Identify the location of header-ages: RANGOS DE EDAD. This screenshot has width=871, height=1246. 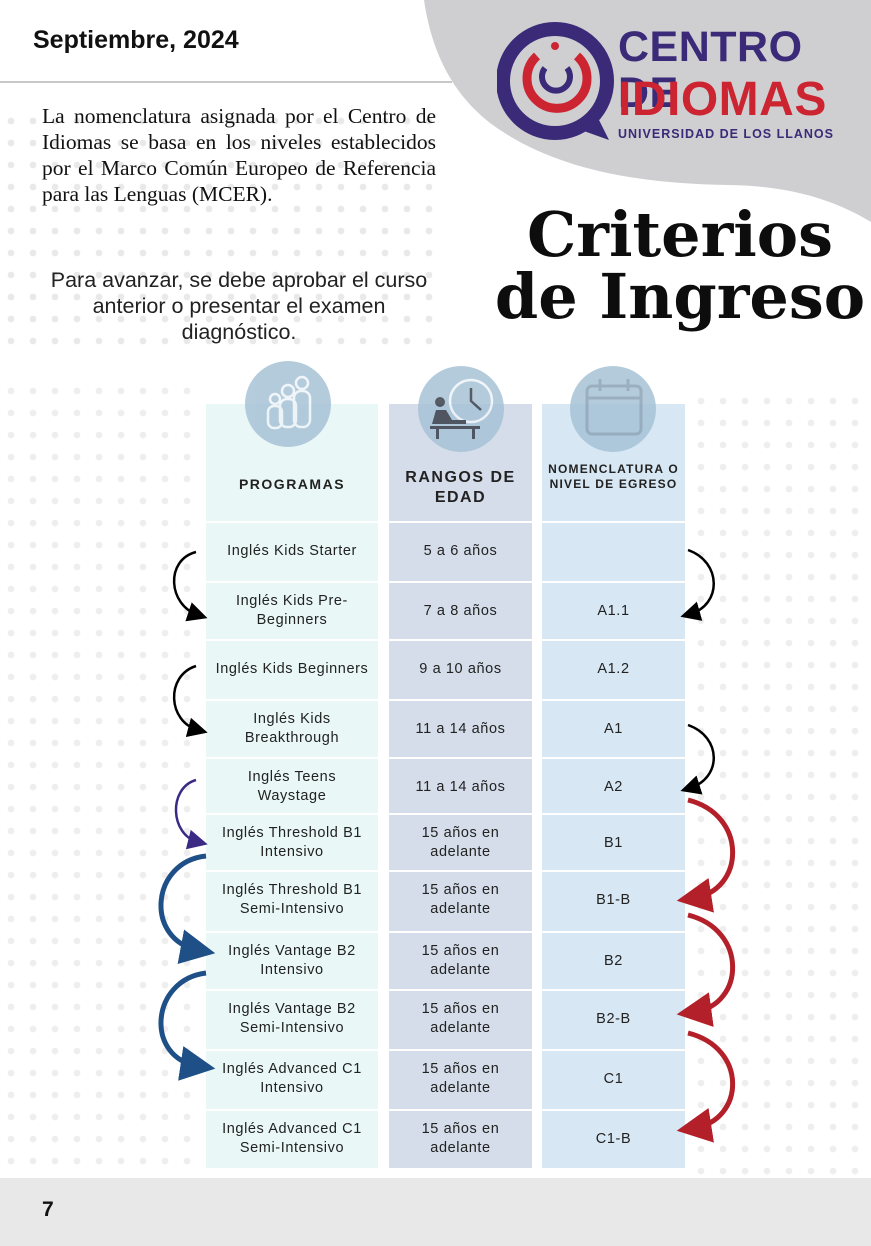
(460, 487).